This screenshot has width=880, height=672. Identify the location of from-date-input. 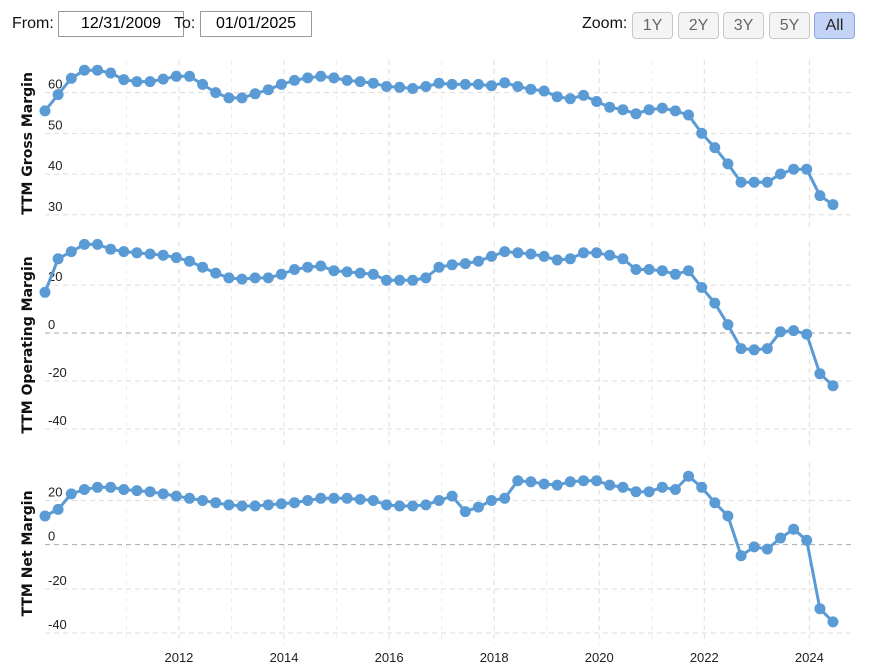
(121, 24).